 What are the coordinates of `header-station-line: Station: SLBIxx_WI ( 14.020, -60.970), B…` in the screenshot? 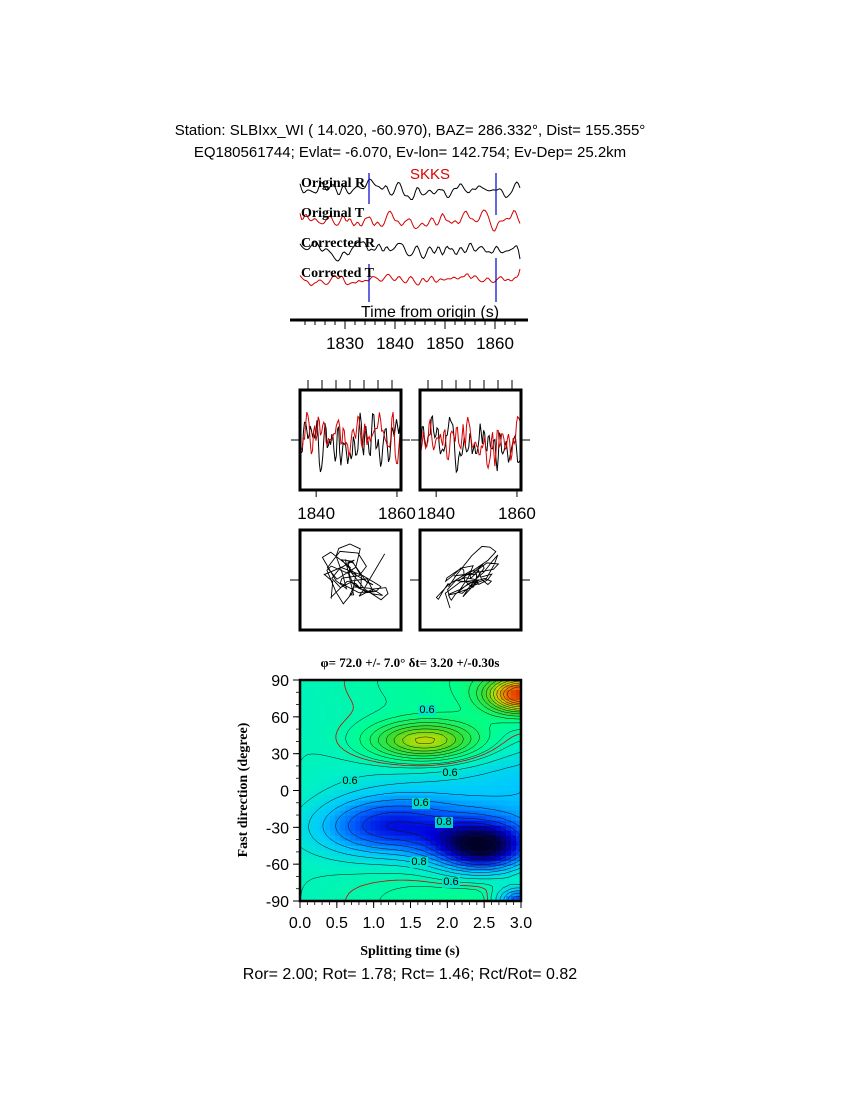 It's located at (410, 130).